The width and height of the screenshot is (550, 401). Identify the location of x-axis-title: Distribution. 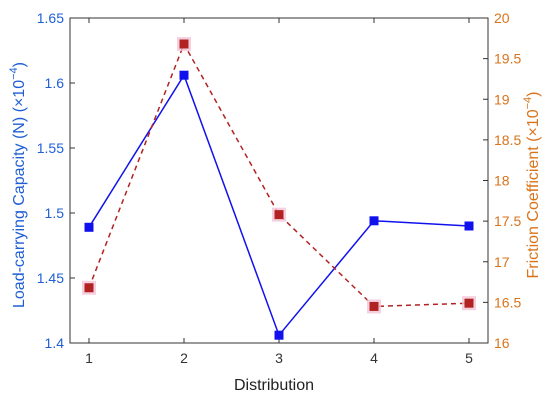
(274, 385).